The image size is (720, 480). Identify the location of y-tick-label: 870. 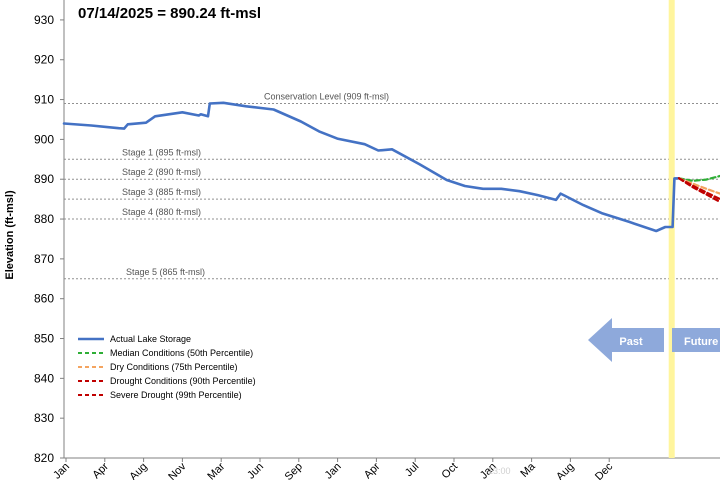
(44, 259).